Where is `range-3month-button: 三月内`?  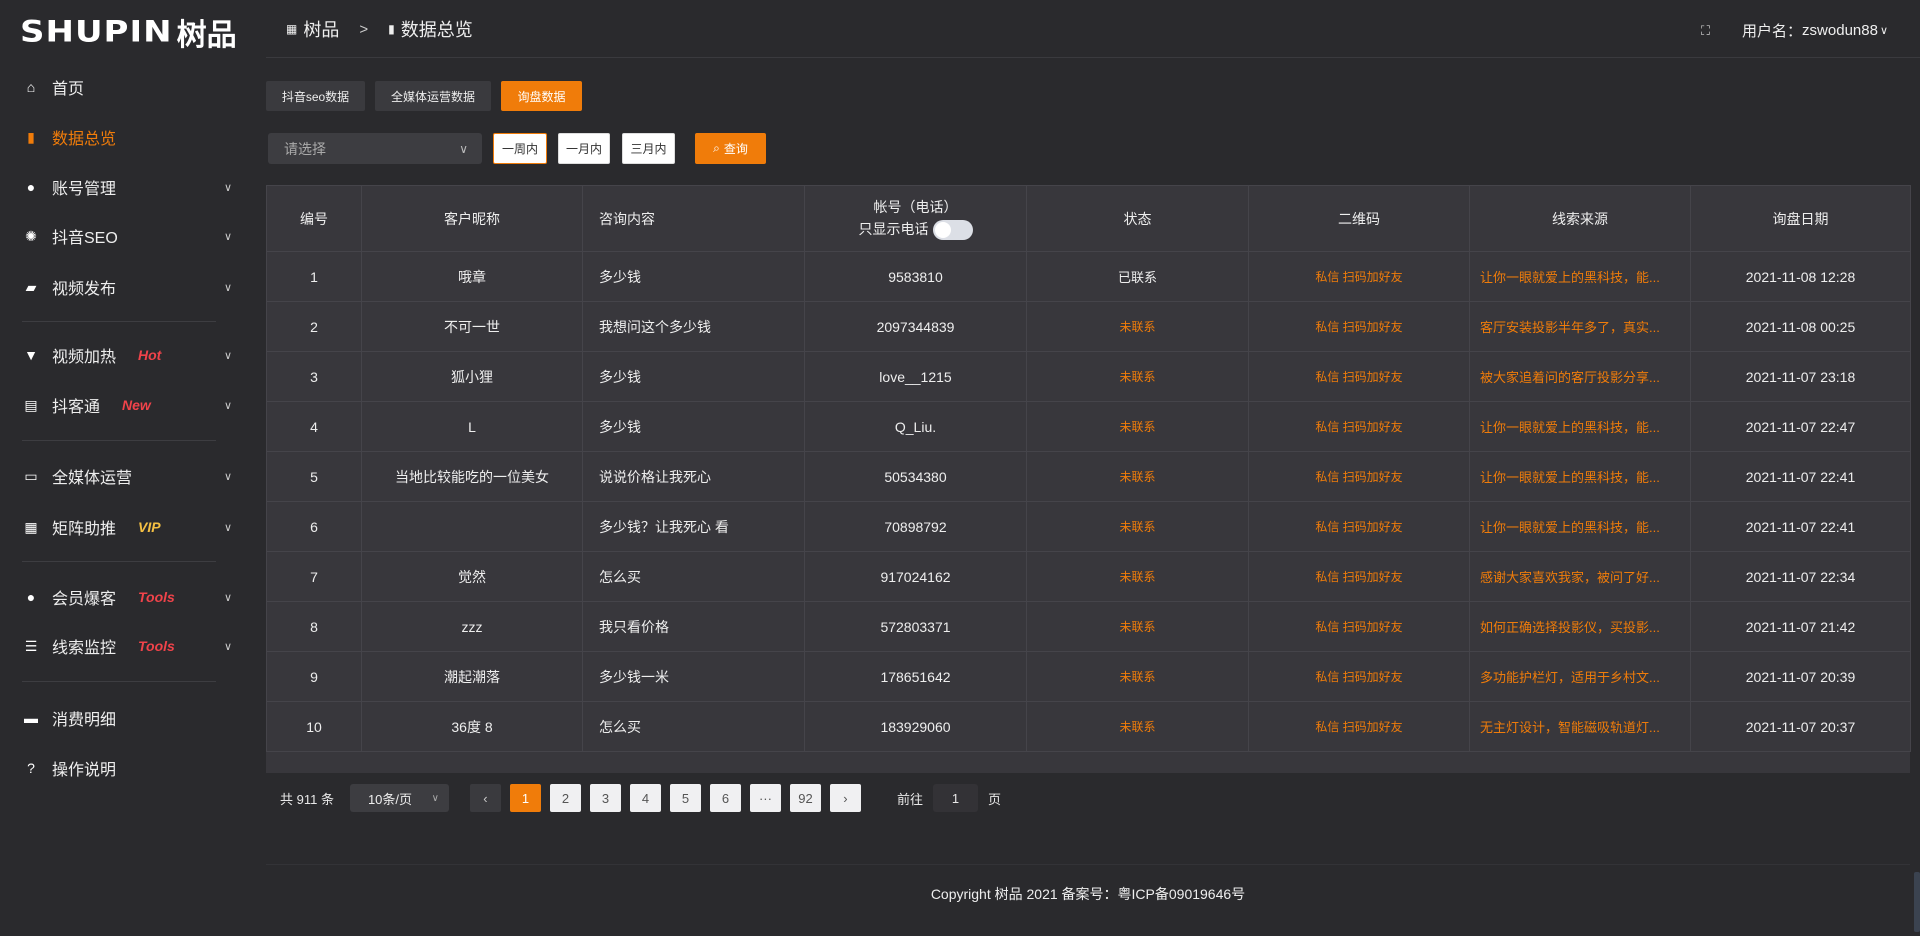
range-3month-button: 三月内 is located at coordinates (648, 148).